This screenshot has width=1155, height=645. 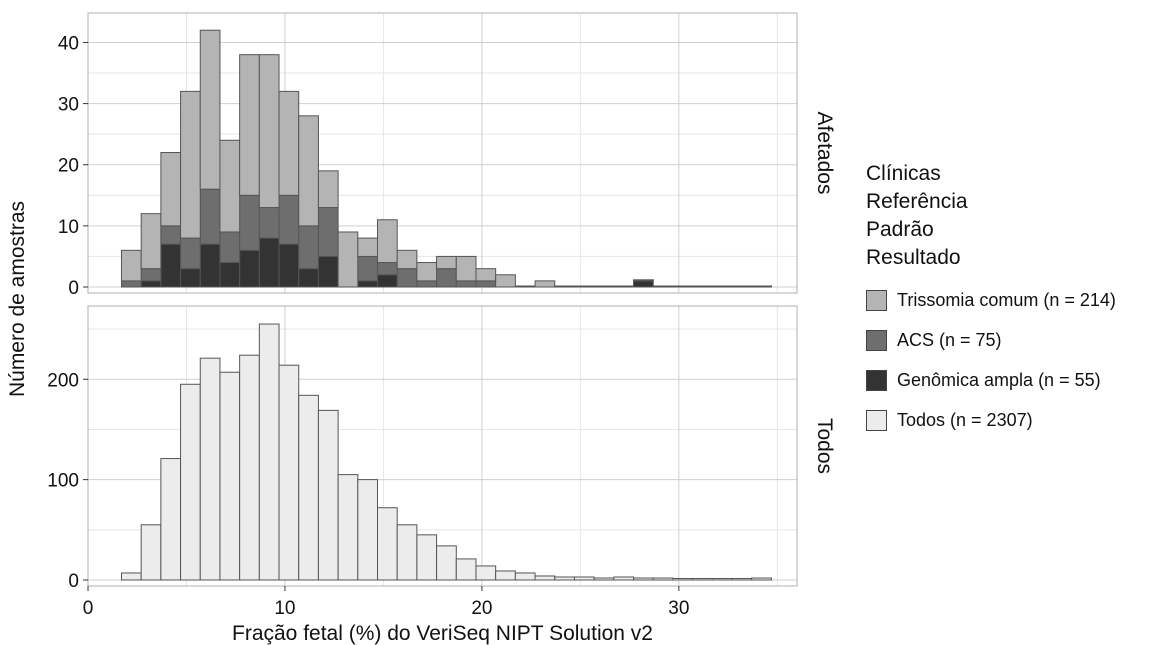 What do you see at coordinates (68, 43) in the screenshot?
I see `y-tick-label: 40` at bounding box center [68, 43].